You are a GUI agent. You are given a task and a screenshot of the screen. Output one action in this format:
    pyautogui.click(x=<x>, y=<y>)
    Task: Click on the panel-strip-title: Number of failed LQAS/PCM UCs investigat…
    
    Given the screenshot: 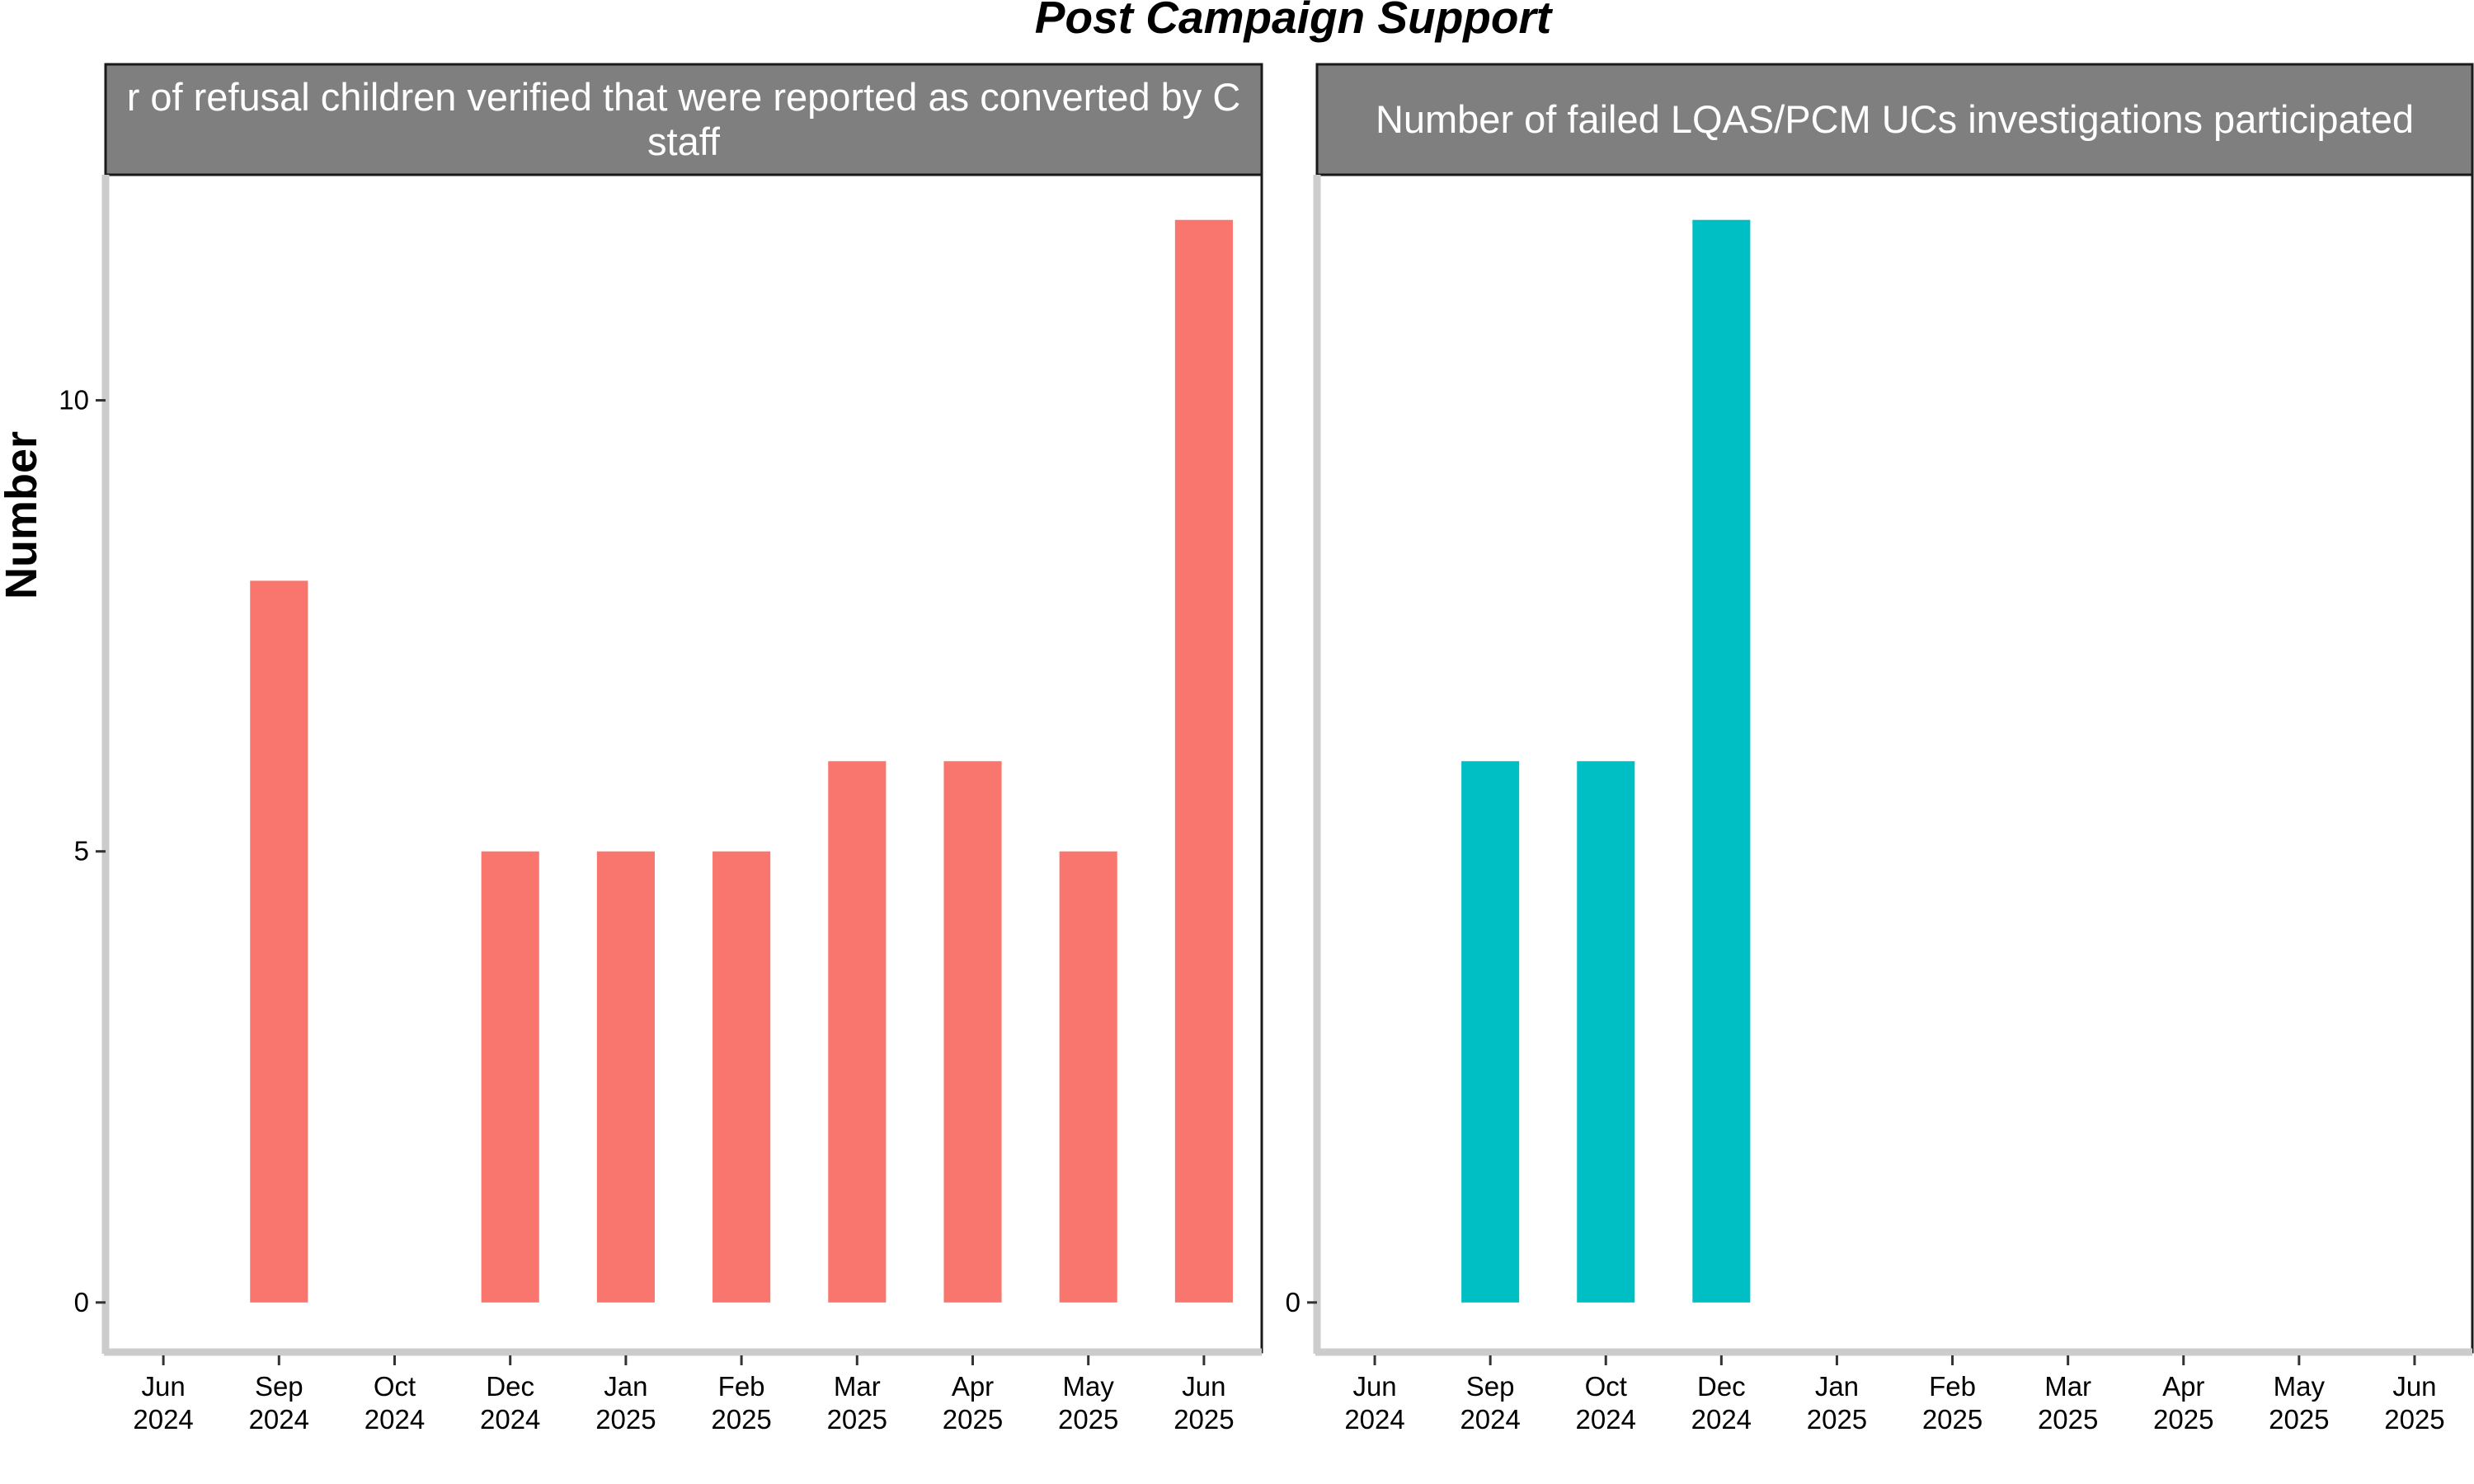 What is the action you would take?
    pyautogui.click(x=1895, y=119)
    